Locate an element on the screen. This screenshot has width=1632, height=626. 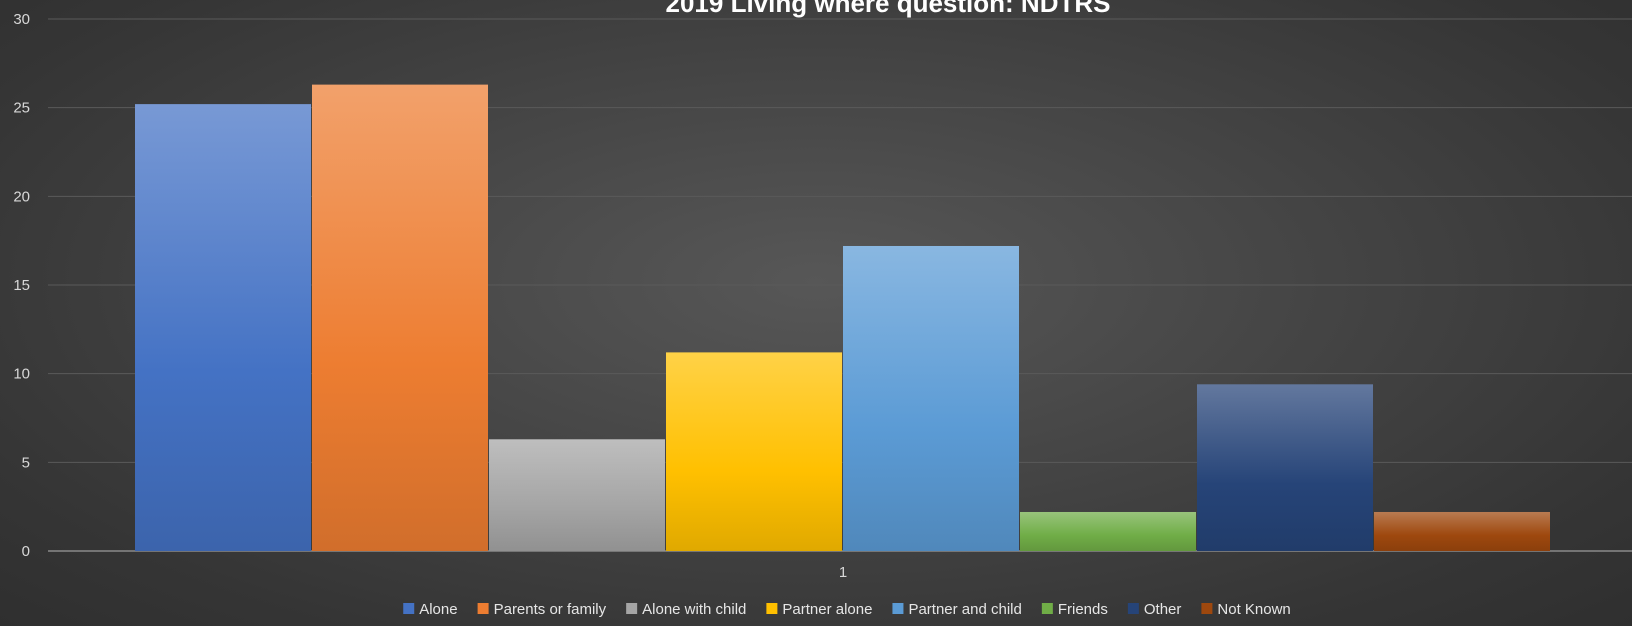
bar-partner-and-child is located at coordinates (931, 398).